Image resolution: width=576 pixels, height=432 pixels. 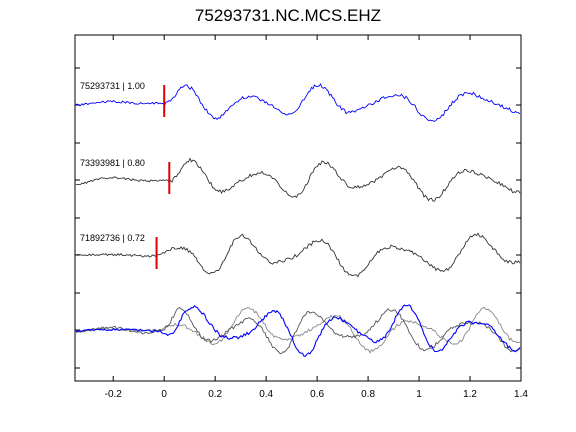 What do you see at coordinates (419, 394) in the screenshot?
I see `x-tick-label: 1` at bounding box center [419, 394].